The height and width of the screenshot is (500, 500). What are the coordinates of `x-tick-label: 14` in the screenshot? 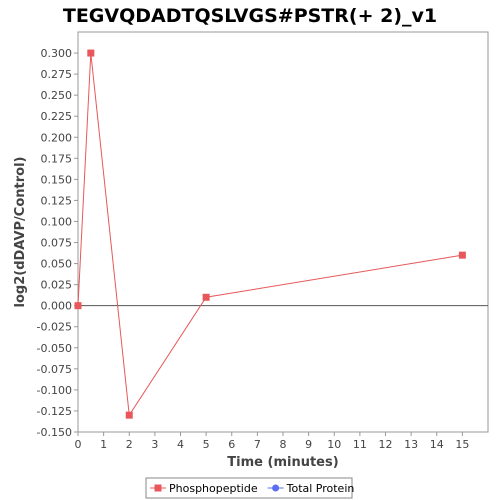 It's located at (437, 444).